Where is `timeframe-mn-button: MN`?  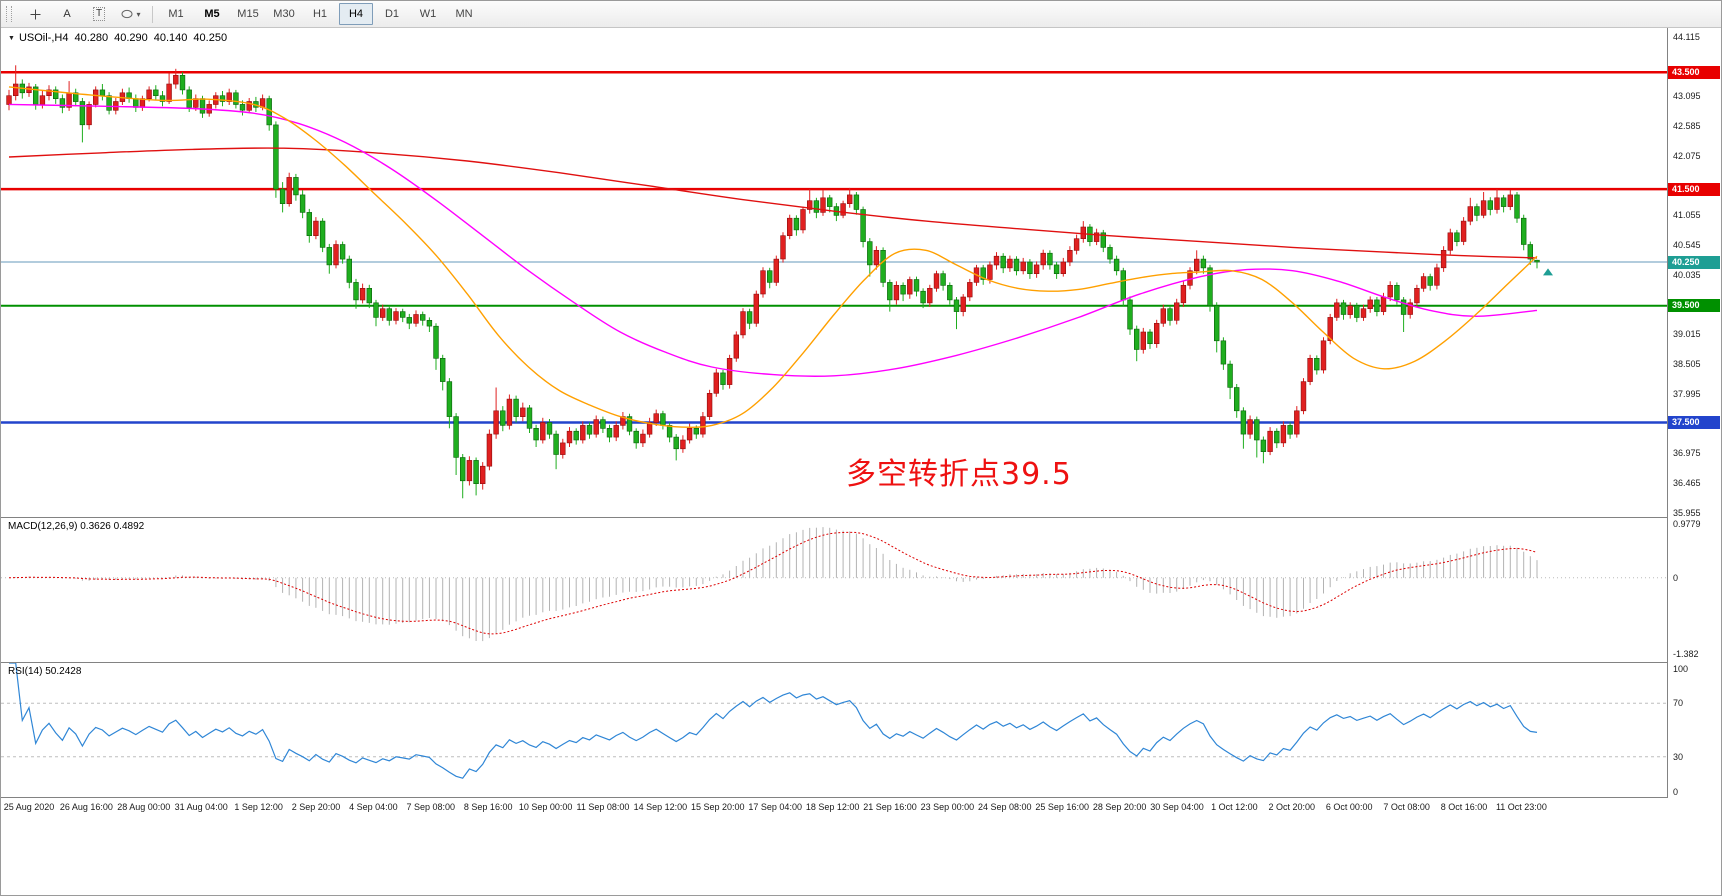 timeframe-mn-button: MN is located at coordinates (464, 14).